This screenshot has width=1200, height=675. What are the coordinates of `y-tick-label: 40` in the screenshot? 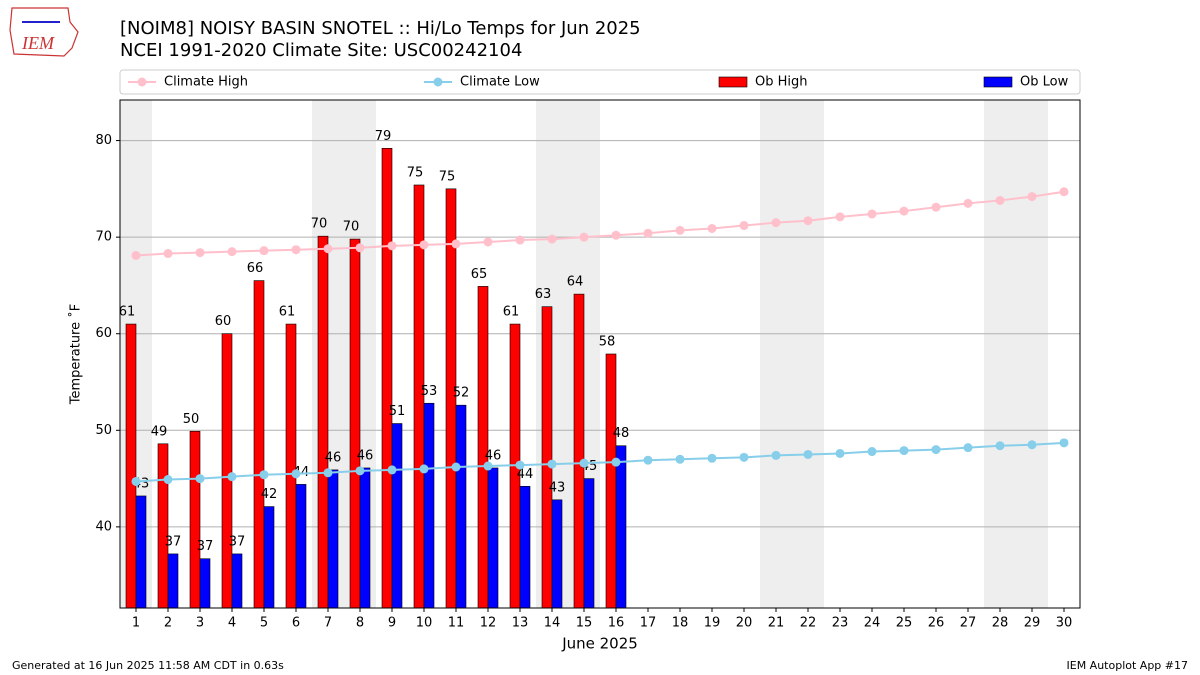 It's located at (103, 526).